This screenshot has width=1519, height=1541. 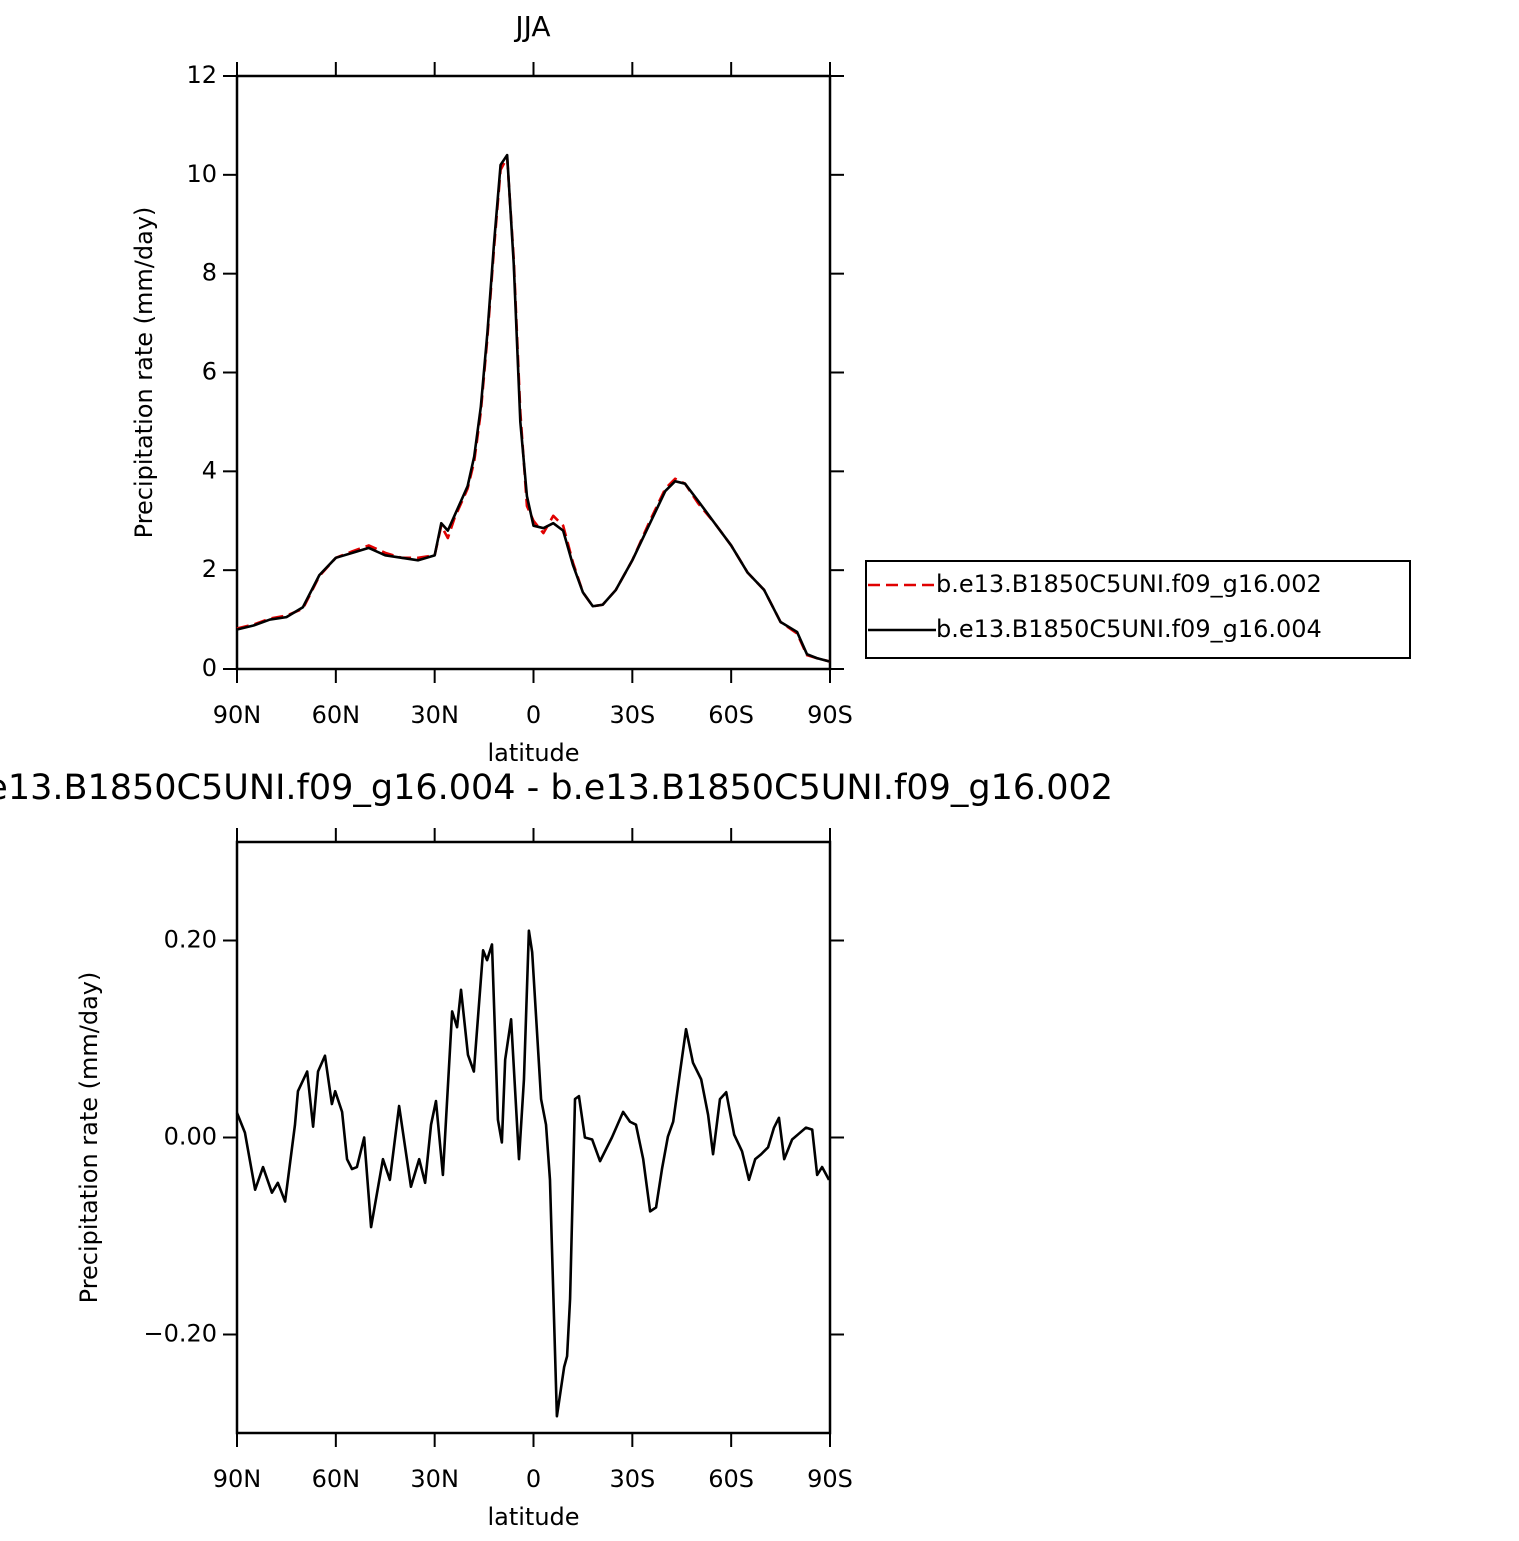 What do you see at coordinates (209, 470) in the screenshot?
I see `y-tick-label: 4` at bounding box center [209, 470].